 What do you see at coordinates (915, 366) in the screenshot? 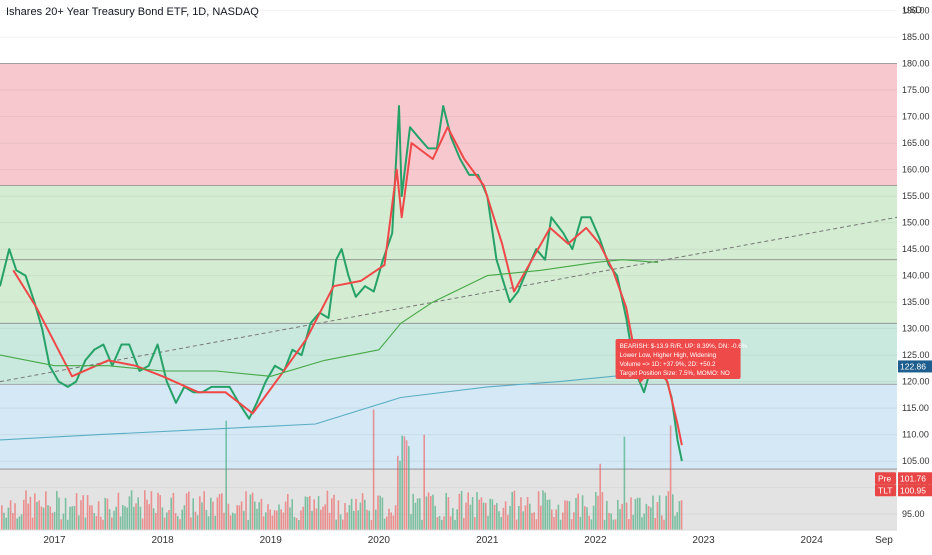
I see `price-badge-last: 122.86` at bounding box center [915, 366].